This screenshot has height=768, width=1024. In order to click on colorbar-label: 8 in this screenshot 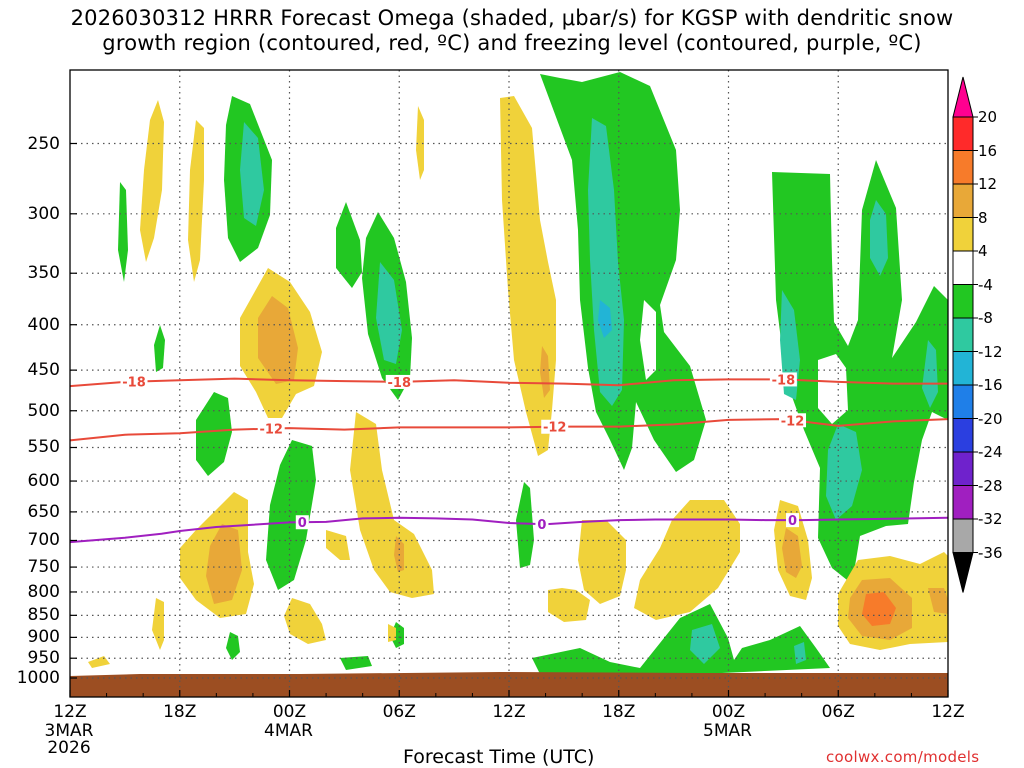, I will do `click(983, 217)`.